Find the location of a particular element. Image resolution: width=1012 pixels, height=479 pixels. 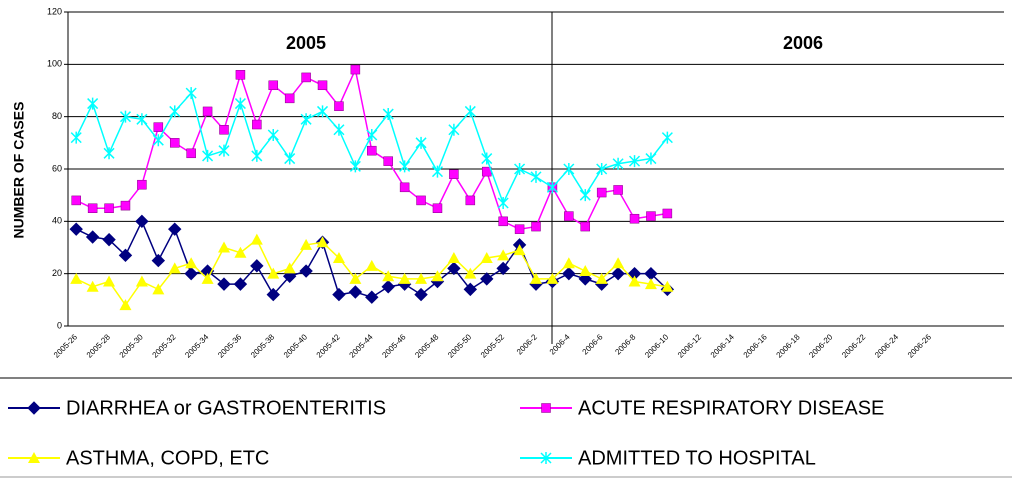

x-tick-label: 2006-24 is located at coordinates (887, 346).